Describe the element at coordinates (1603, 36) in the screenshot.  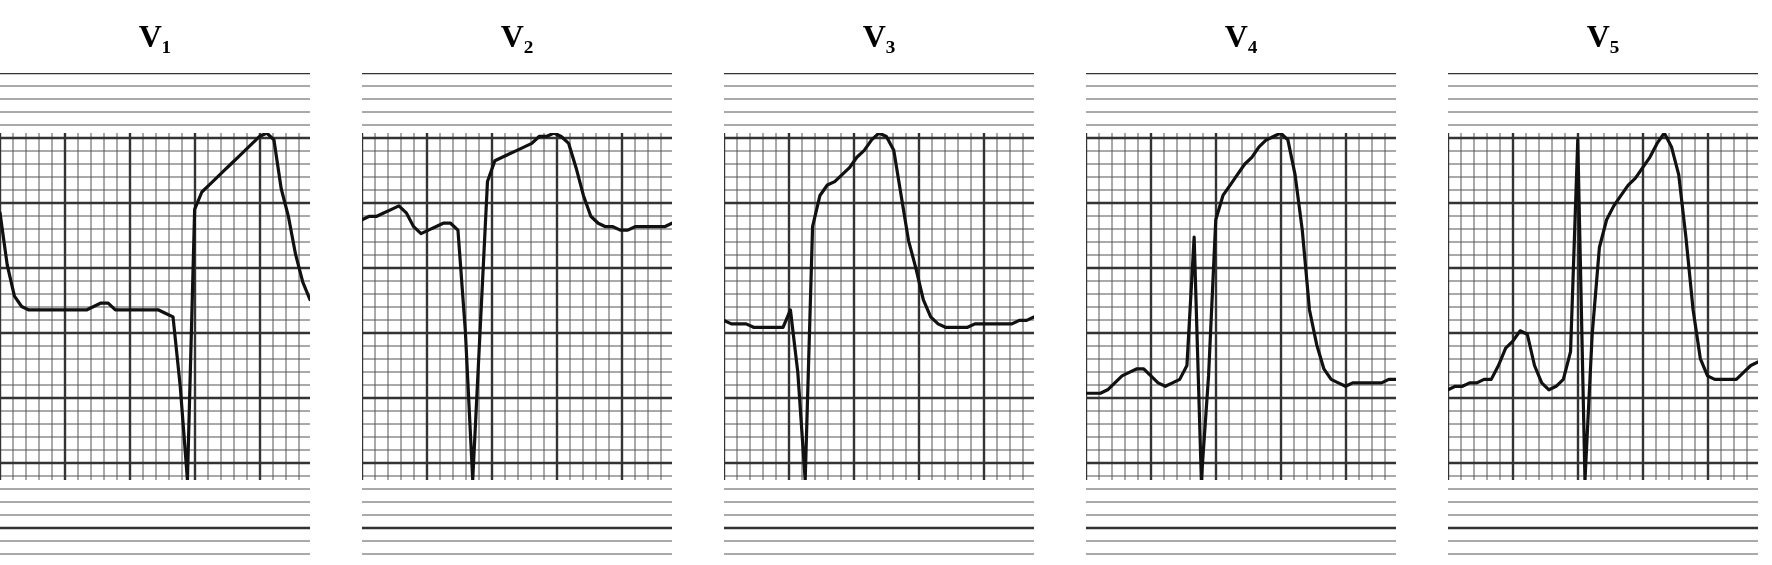
I see `chart-title: V₅` at that location.